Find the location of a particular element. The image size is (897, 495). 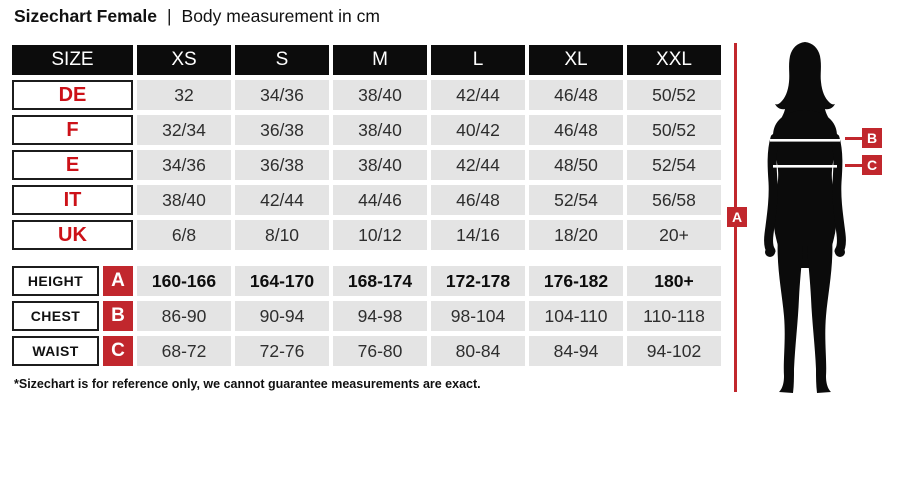

table-cell: 32 is located at coordinates (184, 95).